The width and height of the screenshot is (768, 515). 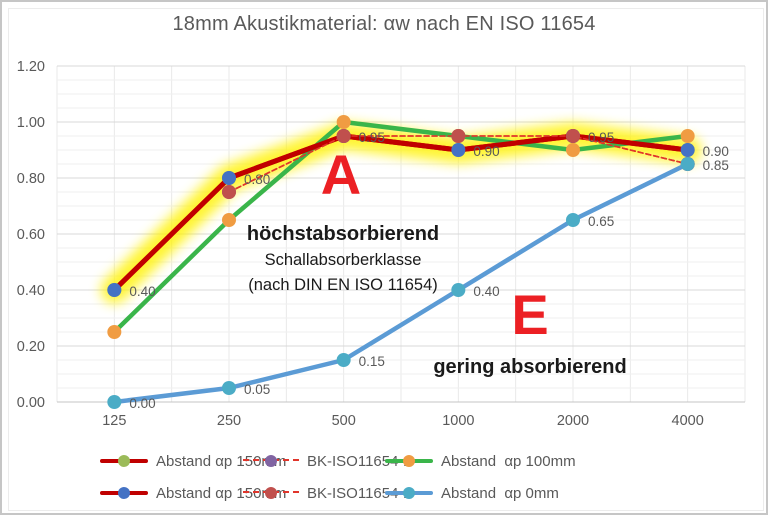 I want to click on x-axis-tick-label: 2000, so click(x=573, y=421).